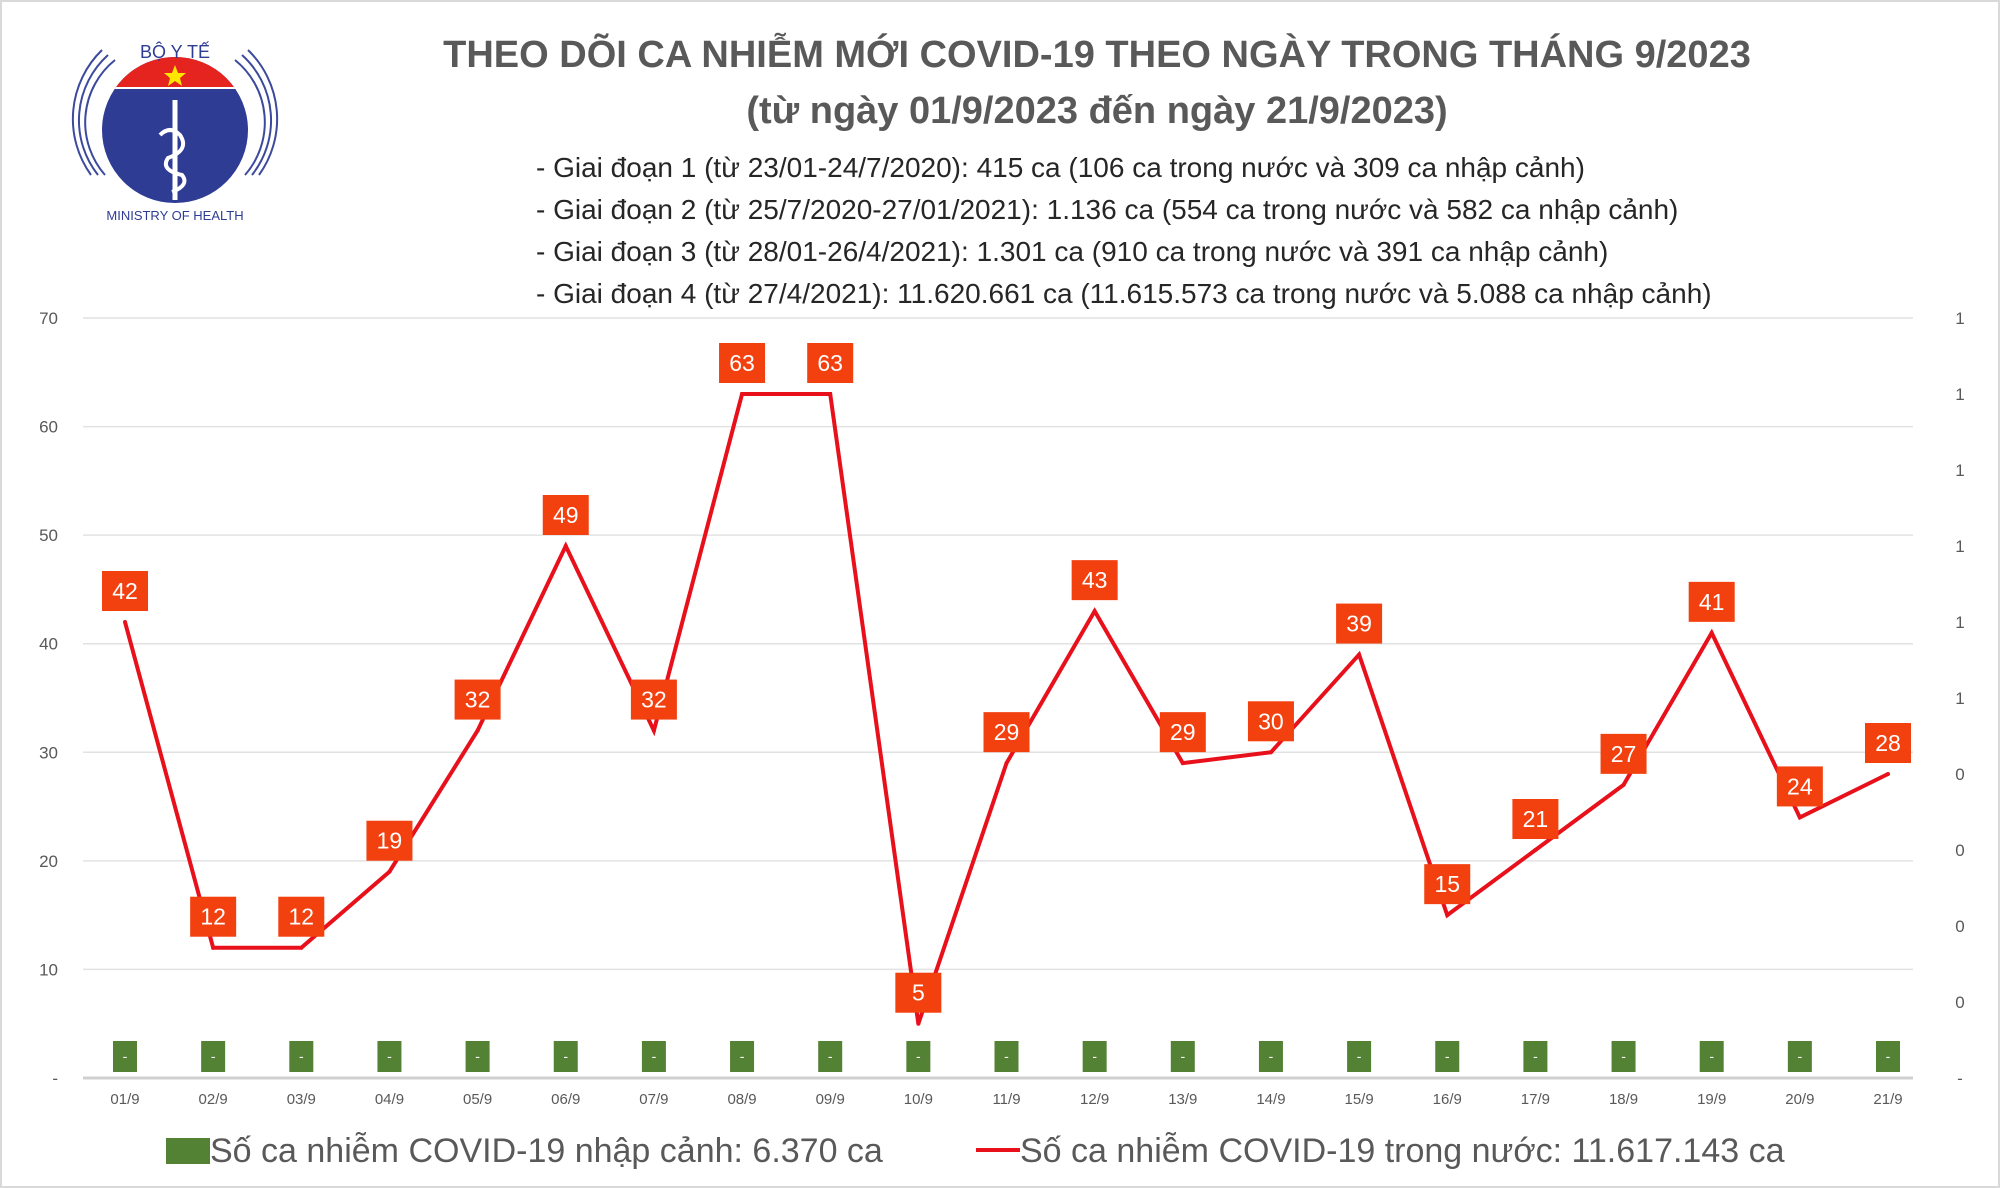 This screenshot has width=2000, height=1188. I want to click on line-data-label: 21, so click(1536, 819).